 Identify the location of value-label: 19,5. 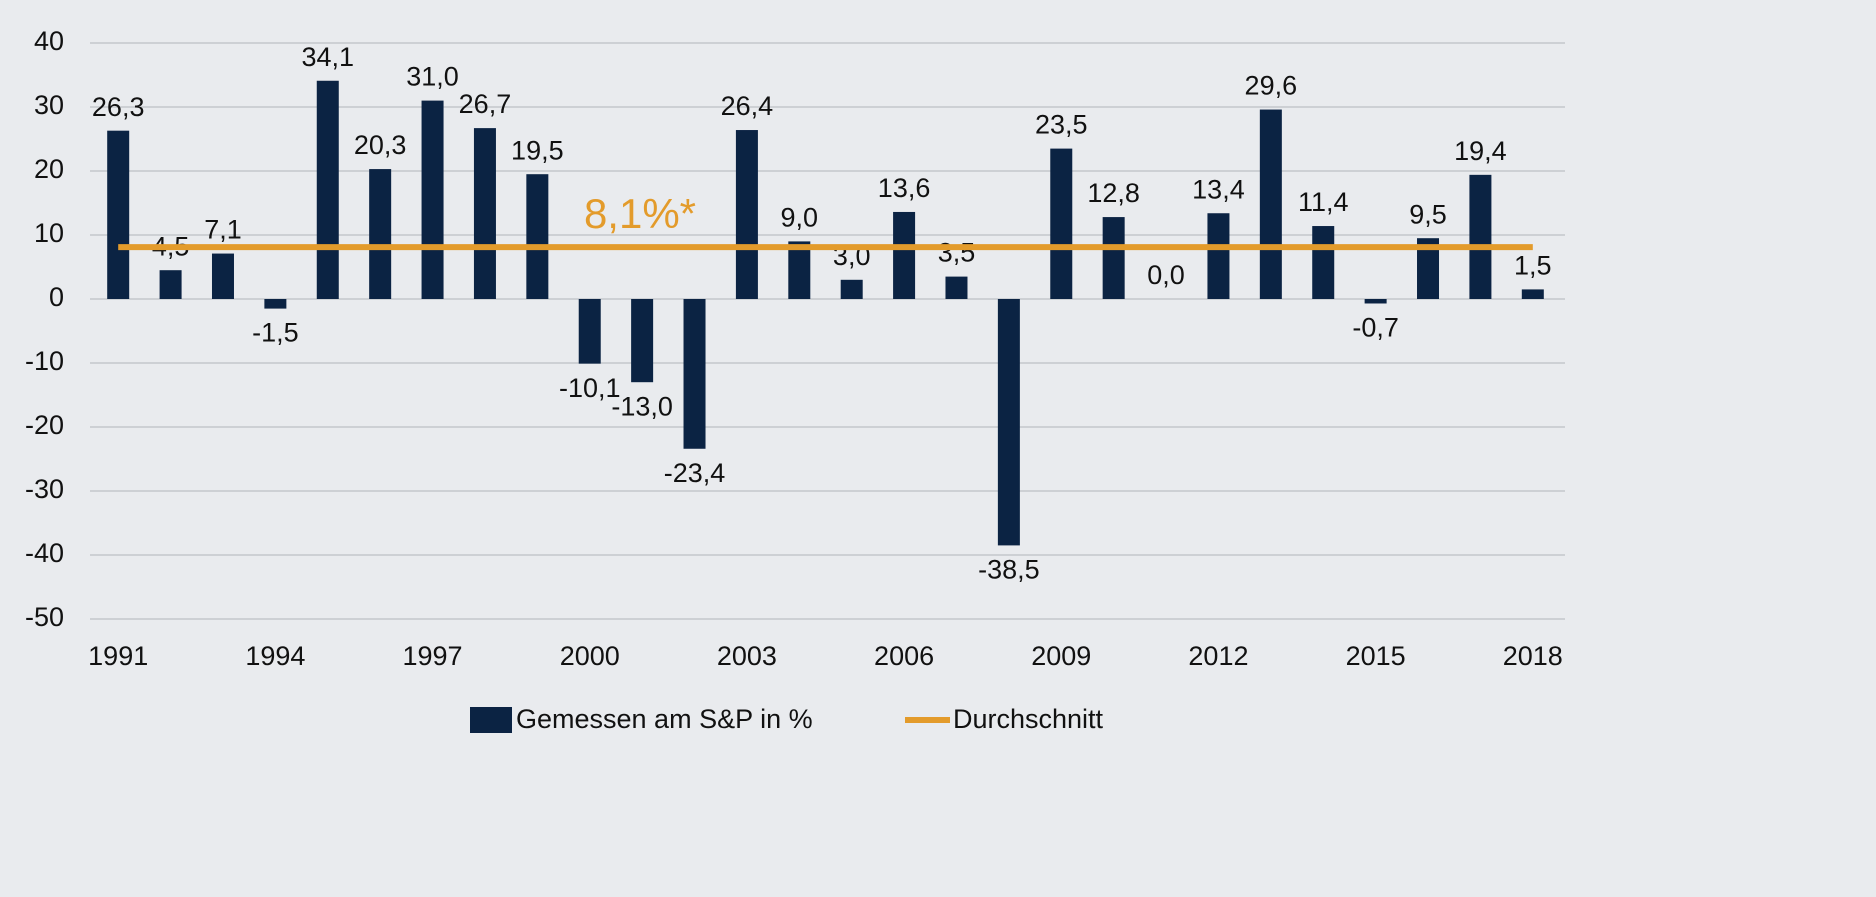
(537, 150).